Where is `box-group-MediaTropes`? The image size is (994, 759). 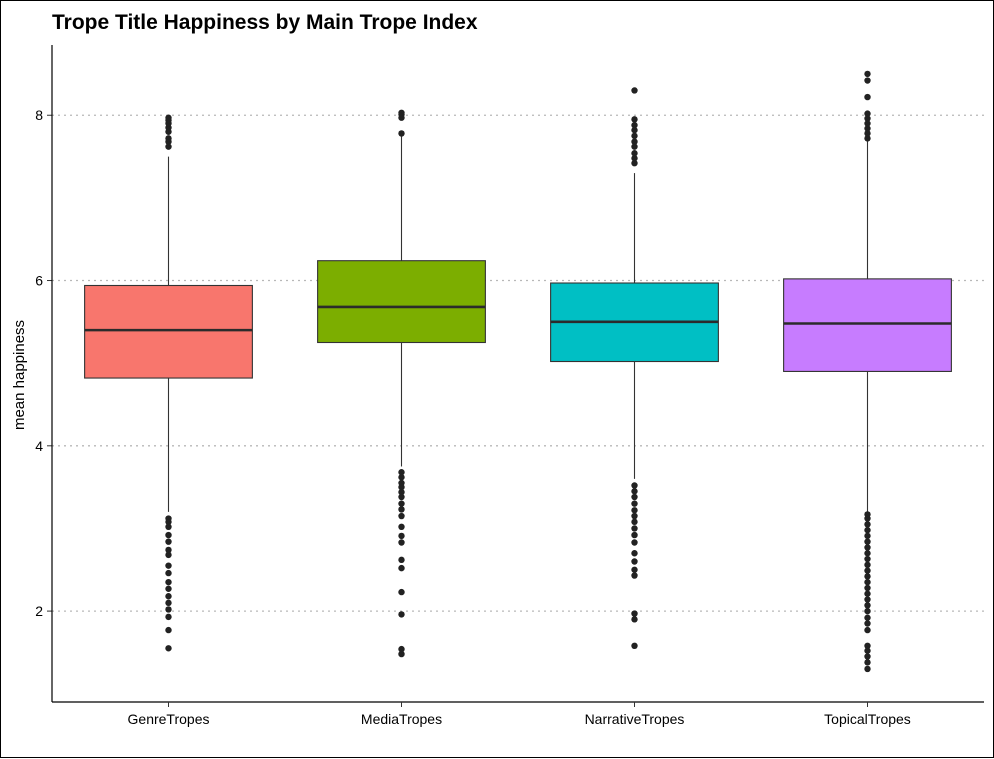 box-group-MediaTropes is located at coordinates (401, 383).